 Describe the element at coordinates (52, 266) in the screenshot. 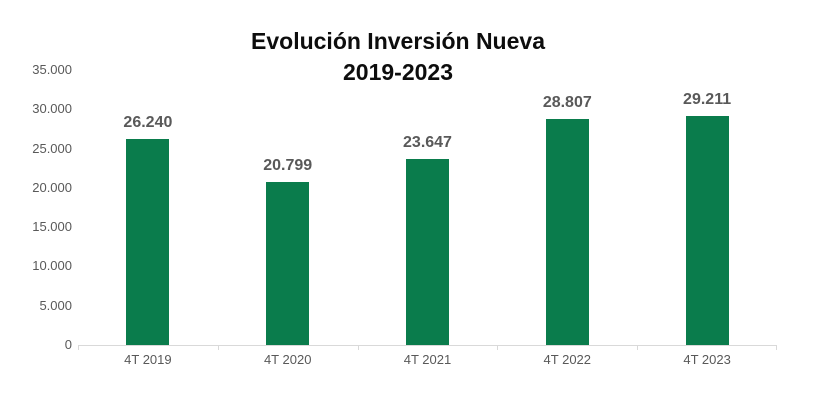

I see `y-axis-tick-label: 10.000` at that location.